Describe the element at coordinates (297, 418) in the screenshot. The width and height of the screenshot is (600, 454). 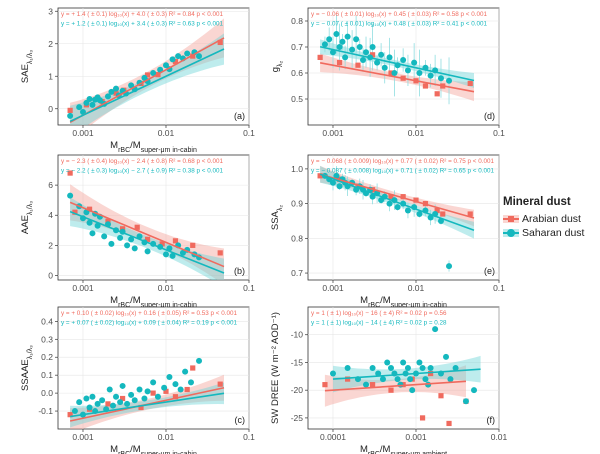
I see `y-tick-label: -25` at that location.